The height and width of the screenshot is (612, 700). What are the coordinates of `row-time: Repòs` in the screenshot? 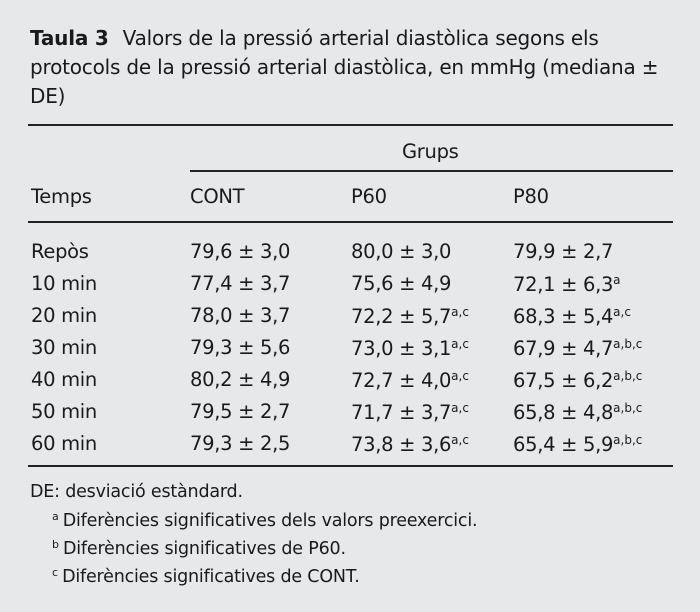 It's located at (60, 251).